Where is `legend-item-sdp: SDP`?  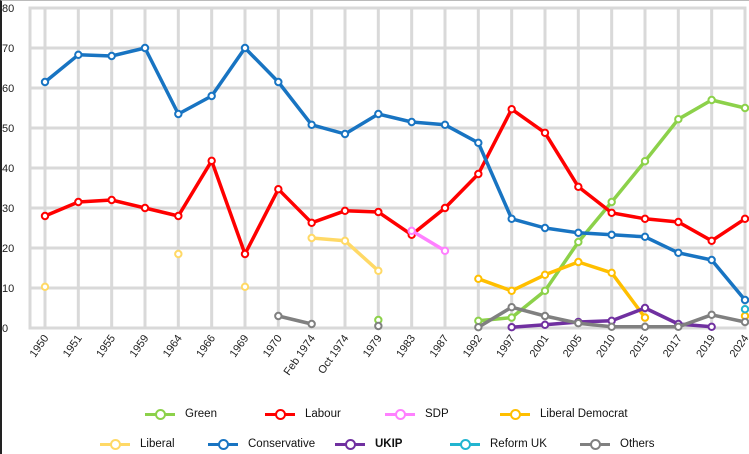 legend-item-sdp: SDP is located at coordinates (417, 414).